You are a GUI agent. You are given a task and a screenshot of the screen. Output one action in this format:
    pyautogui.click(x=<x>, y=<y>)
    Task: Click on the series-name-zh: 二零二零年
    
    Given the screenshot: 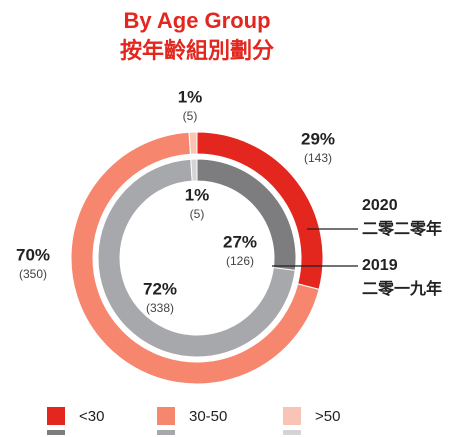 What is the action you would take?
    pyautogui.click(x=402, y=228)
    